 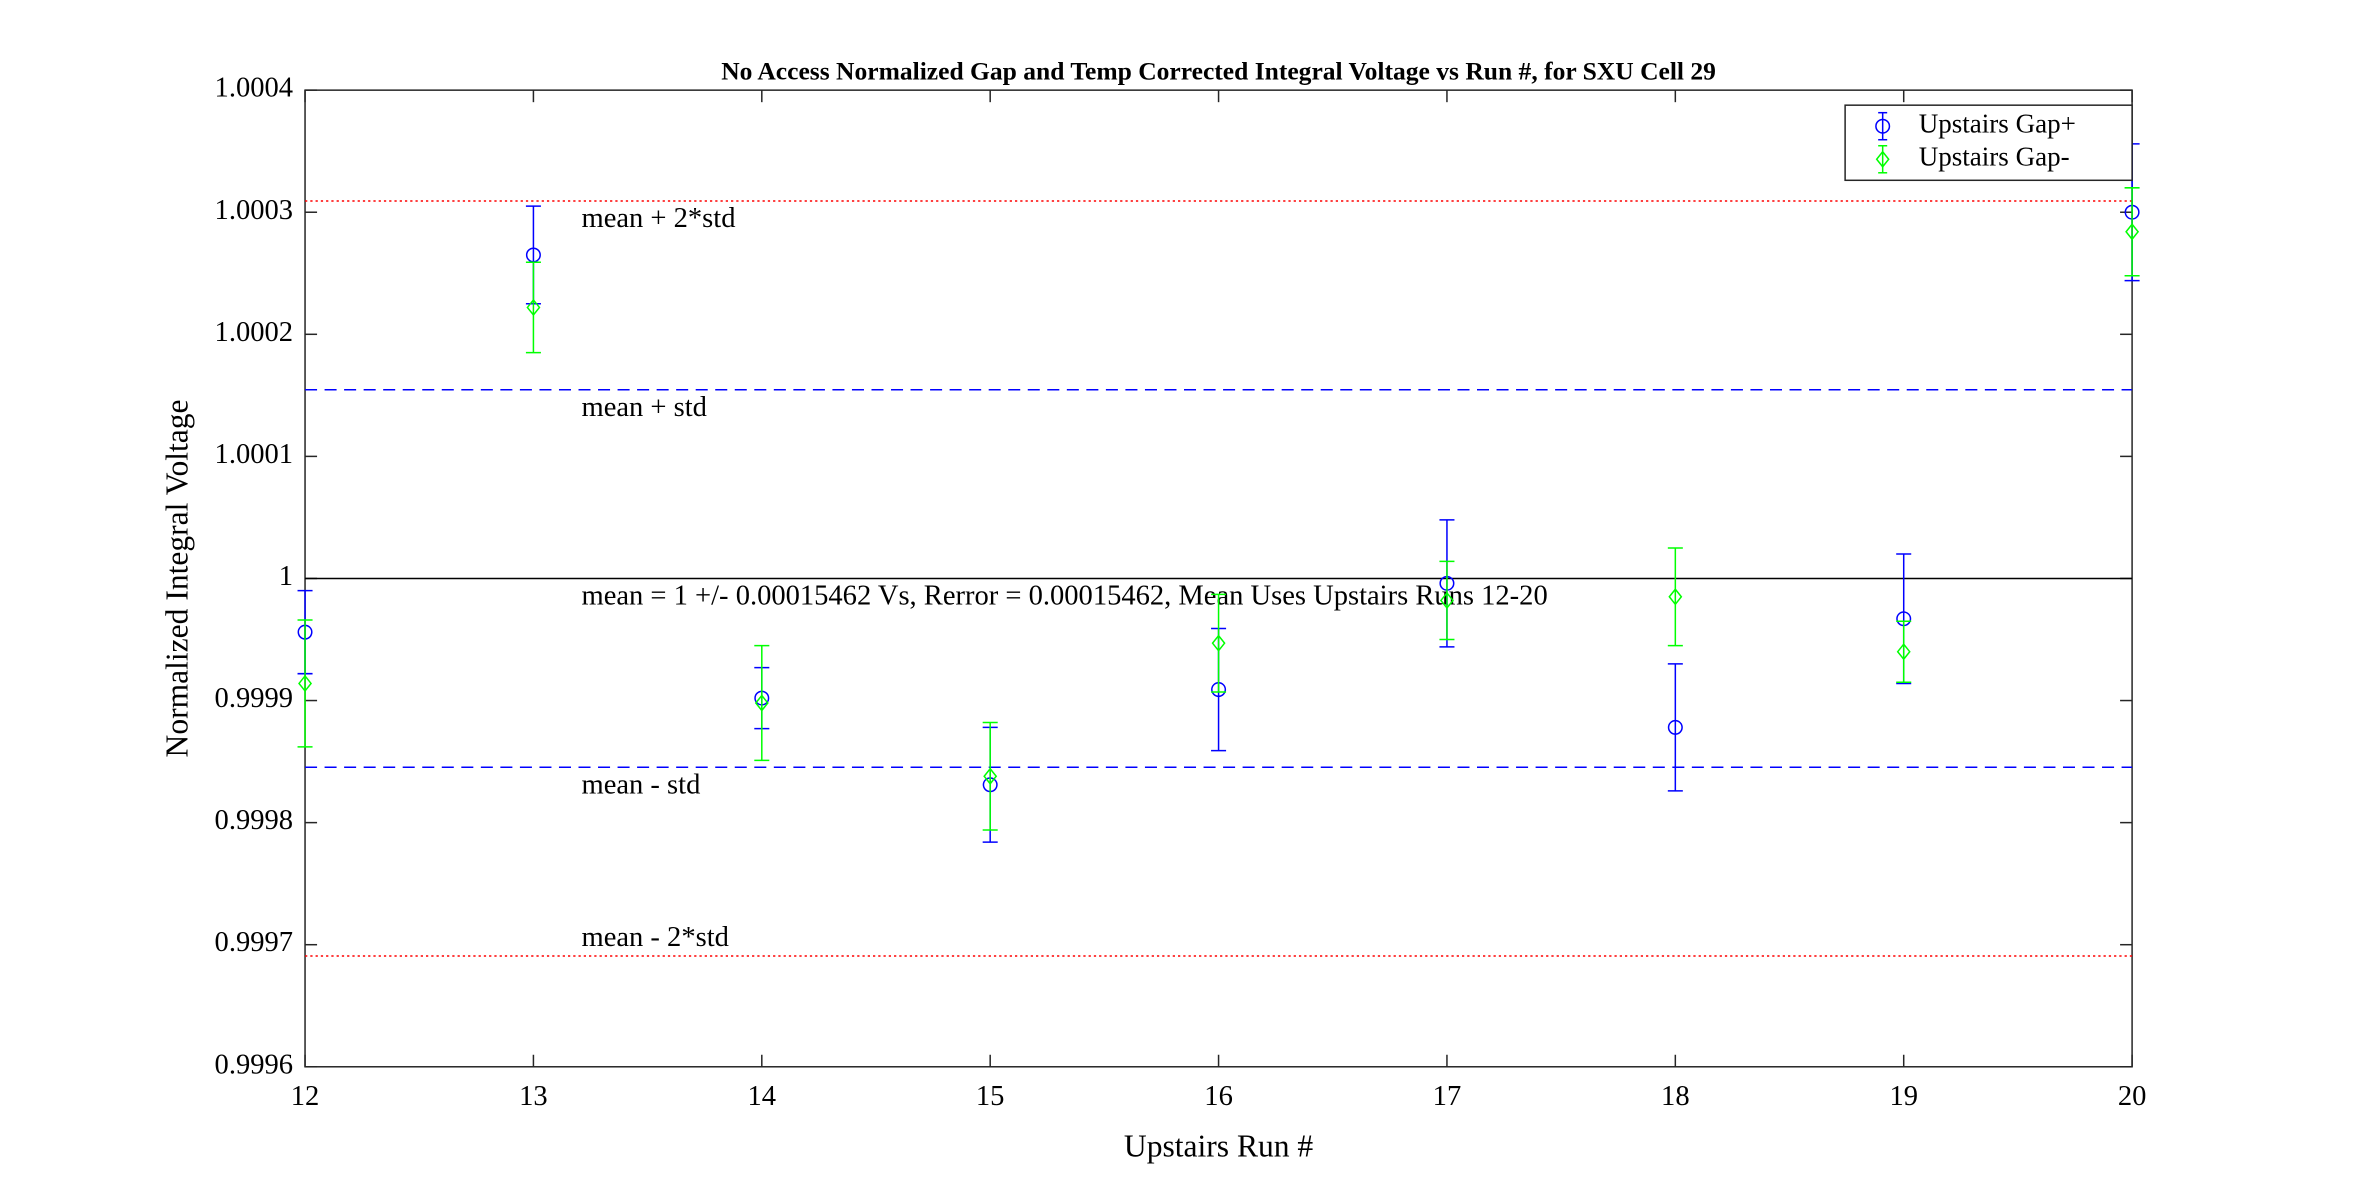 What do you see at coordinates (644, 407) in the screenshot?
I see `reference-label: mean + std` at bounding box center [644, 407].